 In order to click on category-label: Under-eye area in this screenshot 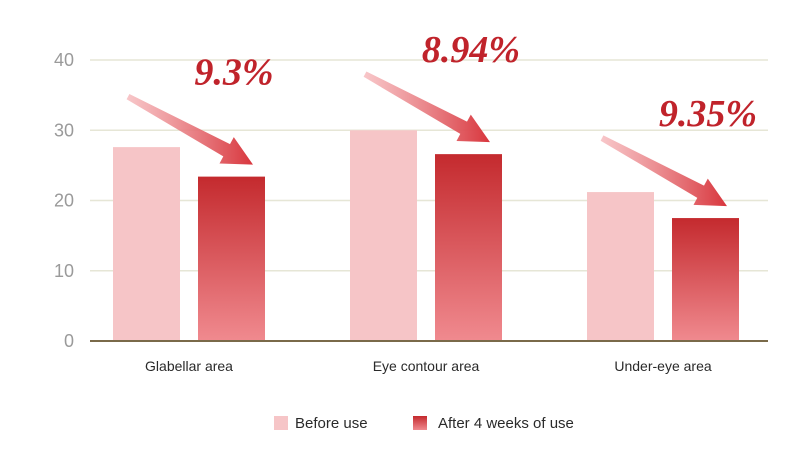, I will do `click(662, 366)`.